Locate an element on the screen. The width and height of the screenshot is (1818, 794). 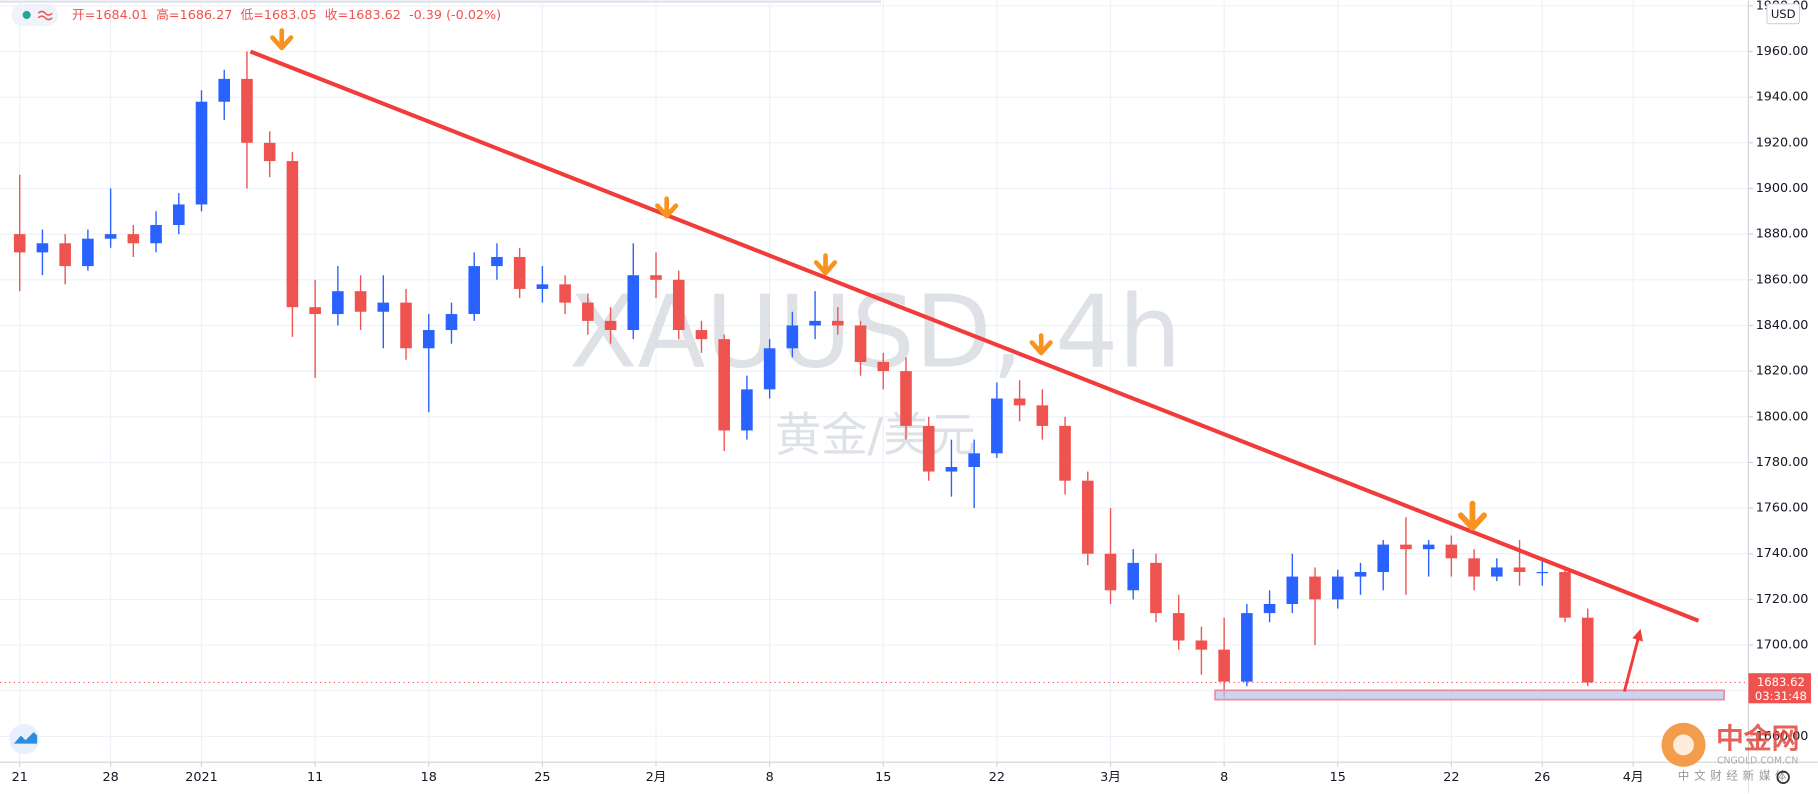
status-dot is located at coordinates (26, 15).